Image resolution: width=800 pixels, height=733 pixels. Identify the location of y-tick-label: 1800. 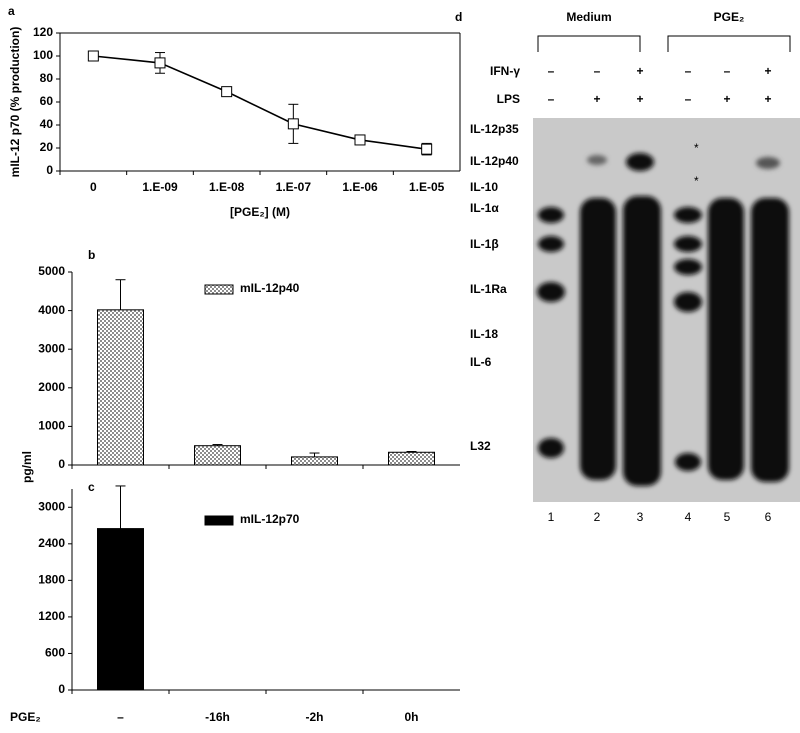
(51, 580).